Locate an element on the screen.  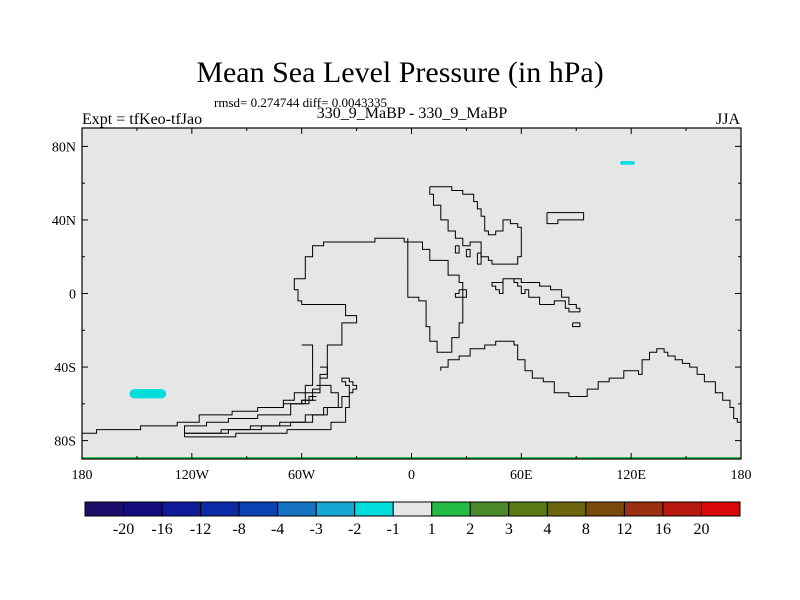
y-tick-label: 40N is located at coordinates (64, 221).